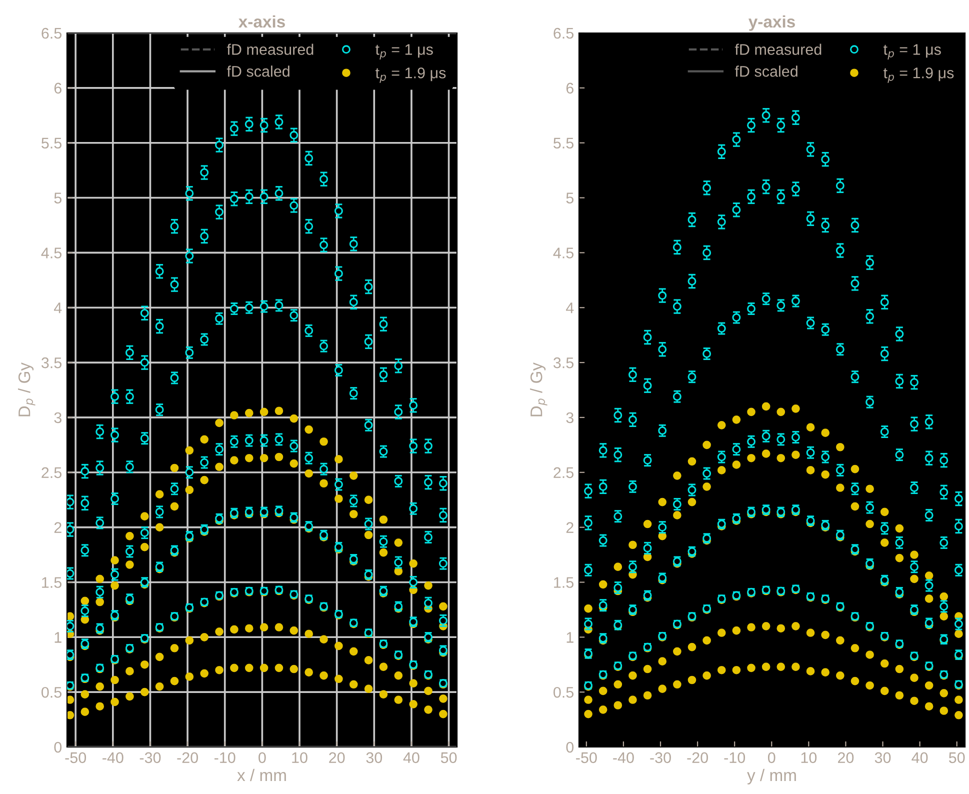 This screenshot has height=794, width=969. Describe the element at coordinates (261, 21) in the screenshot. I see `chart-title: x-axis` at that location.